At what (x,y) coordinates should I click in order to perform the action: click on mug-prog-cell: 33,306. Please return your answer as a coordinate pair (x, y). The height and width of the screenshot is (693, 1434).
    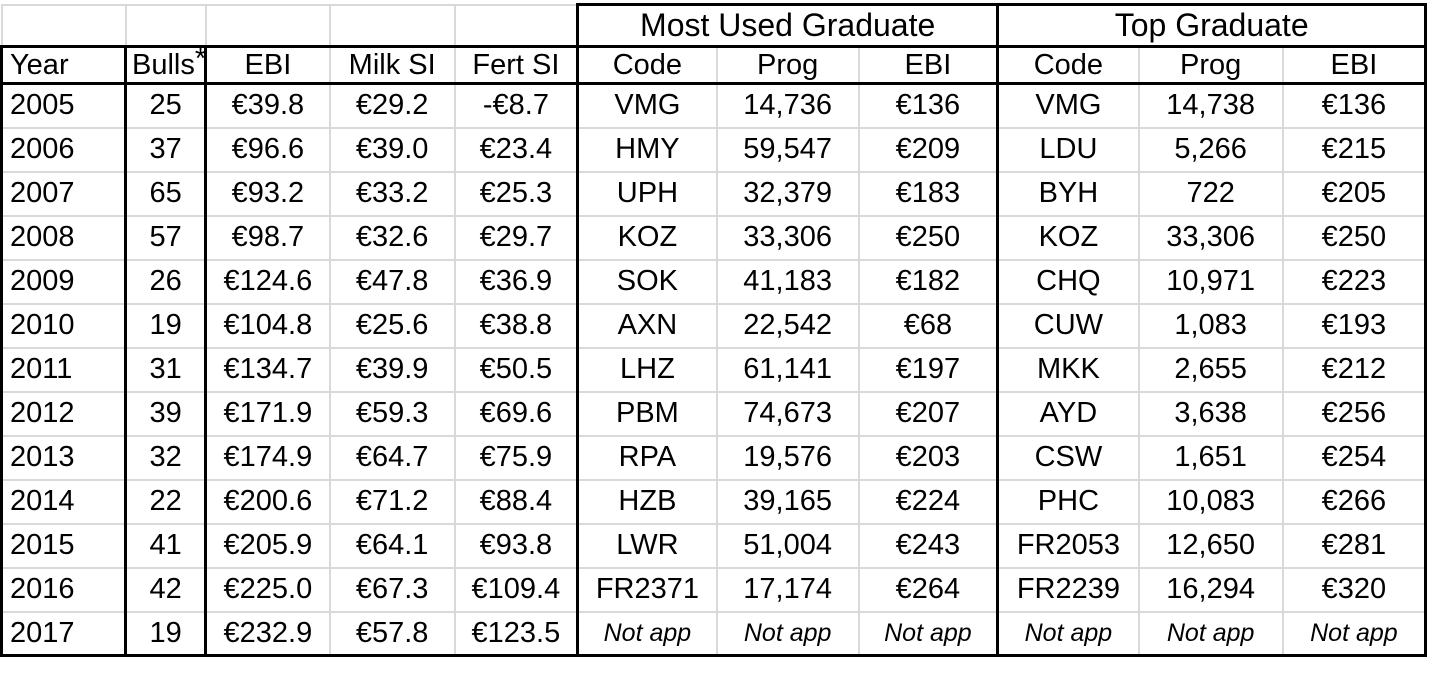
    Looking at the image, I should click on (788, 238).